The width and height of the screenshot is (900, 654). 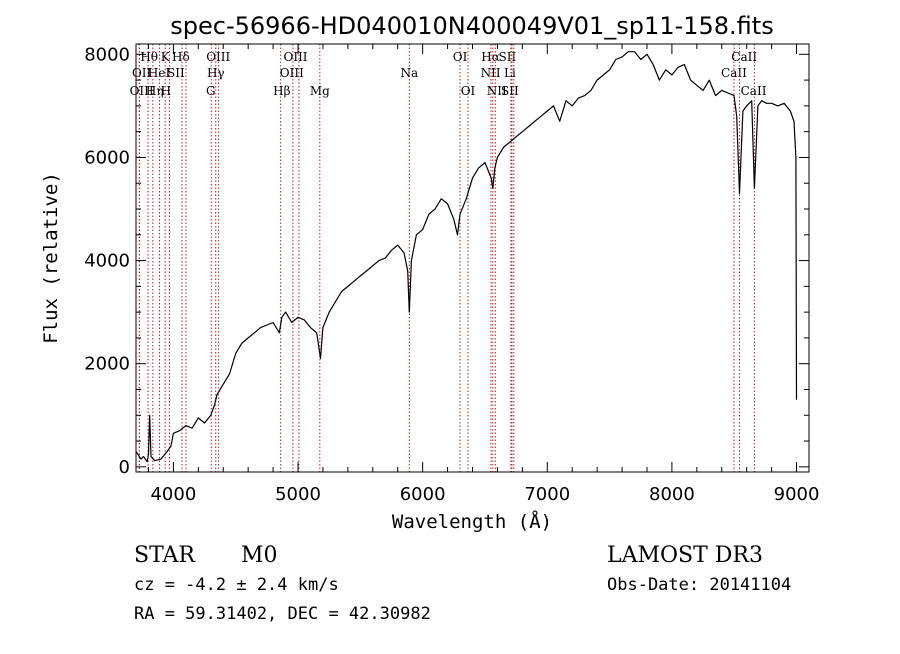 I want to click on y-axis-label: Flux (relative), so click(x=51, y=258).